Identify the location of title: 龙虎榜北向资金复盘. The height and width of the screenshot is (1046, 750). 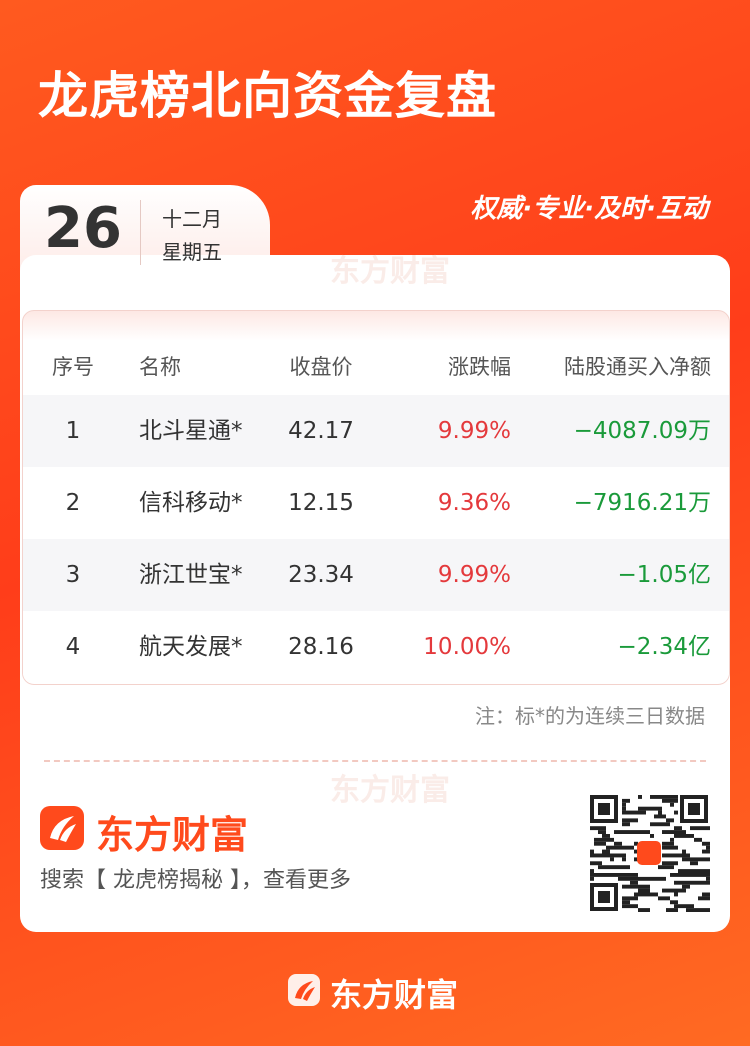
(267, 96).